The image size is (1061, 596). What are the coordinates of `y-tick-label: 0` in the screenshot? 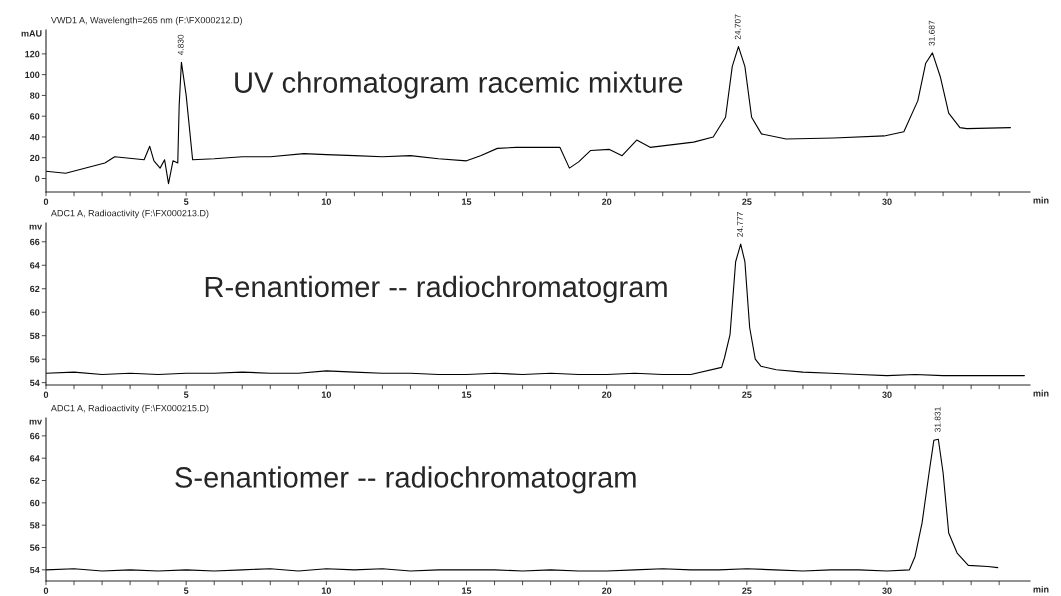 It's located at (37, 178).